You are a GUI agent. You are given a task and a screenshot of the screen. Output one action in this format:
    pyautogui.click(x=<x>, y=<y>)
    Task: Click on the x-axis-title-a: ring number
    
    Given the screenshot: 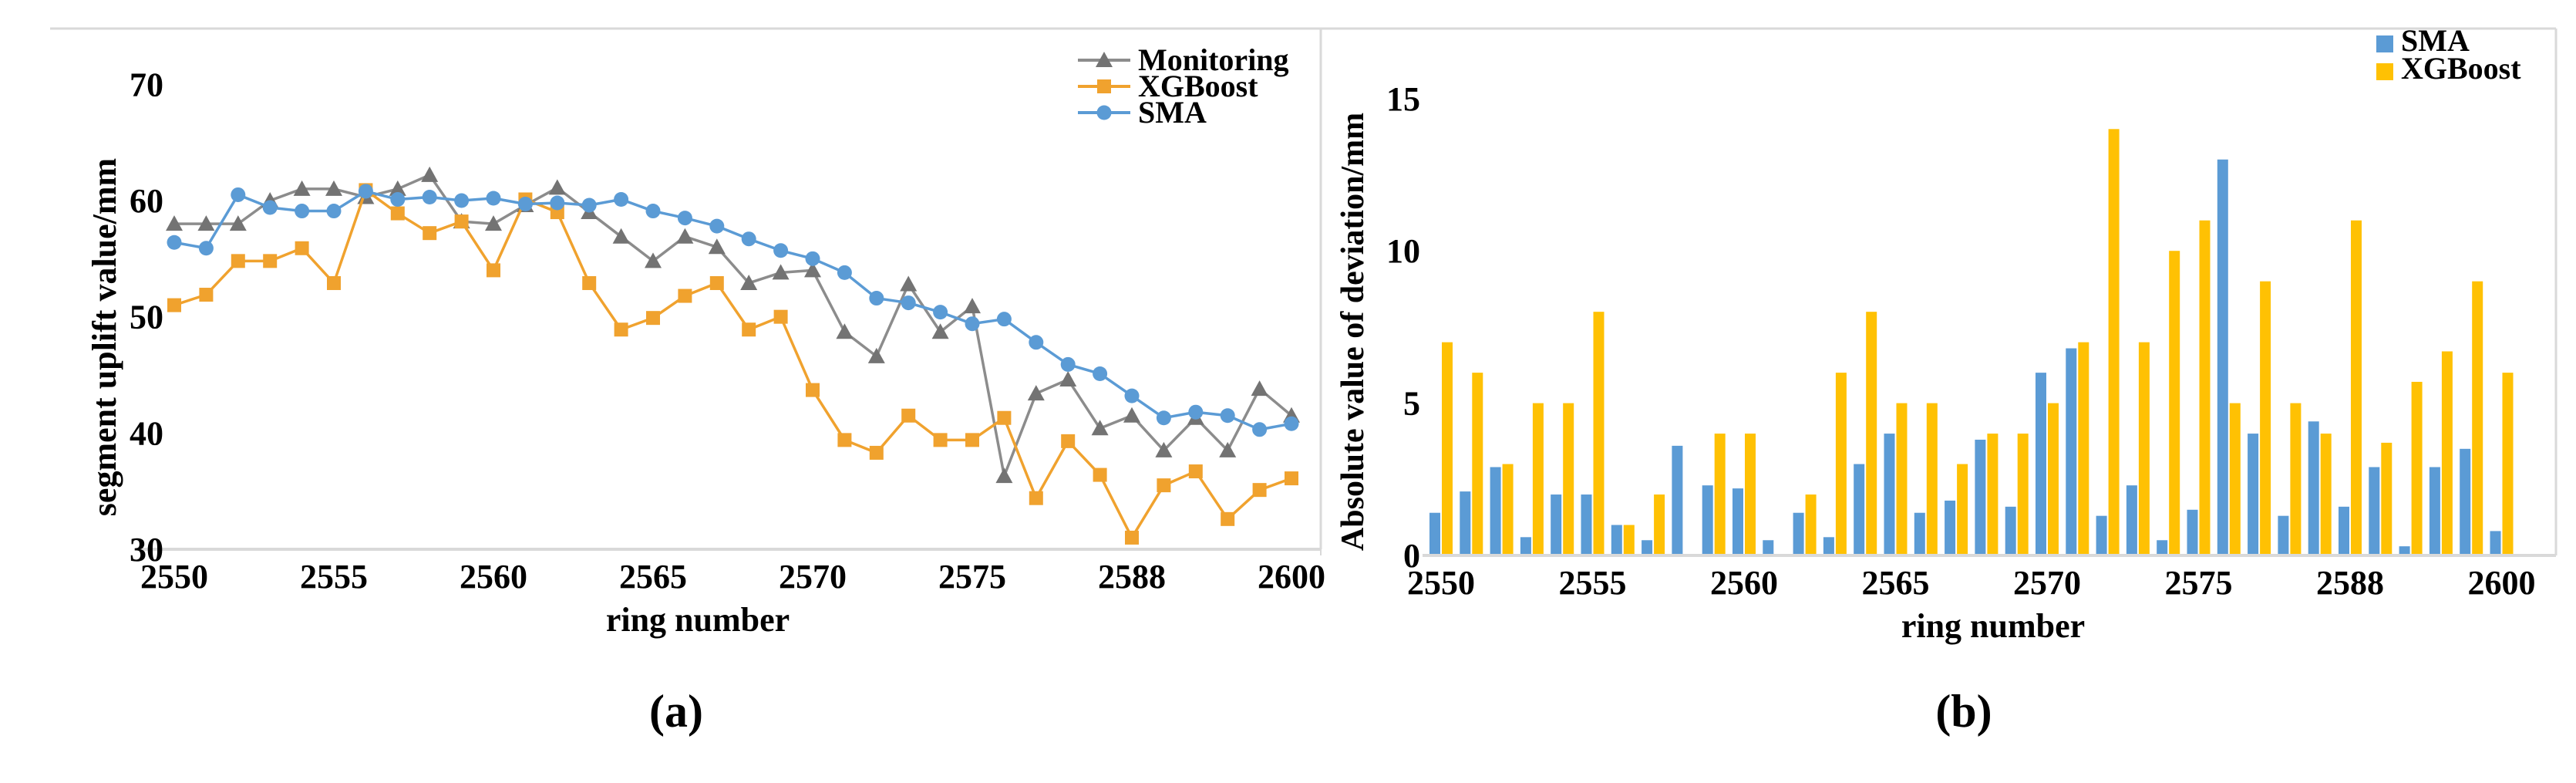 What is the action you would take?
    pyautogui.click(x=698, y=620)
    